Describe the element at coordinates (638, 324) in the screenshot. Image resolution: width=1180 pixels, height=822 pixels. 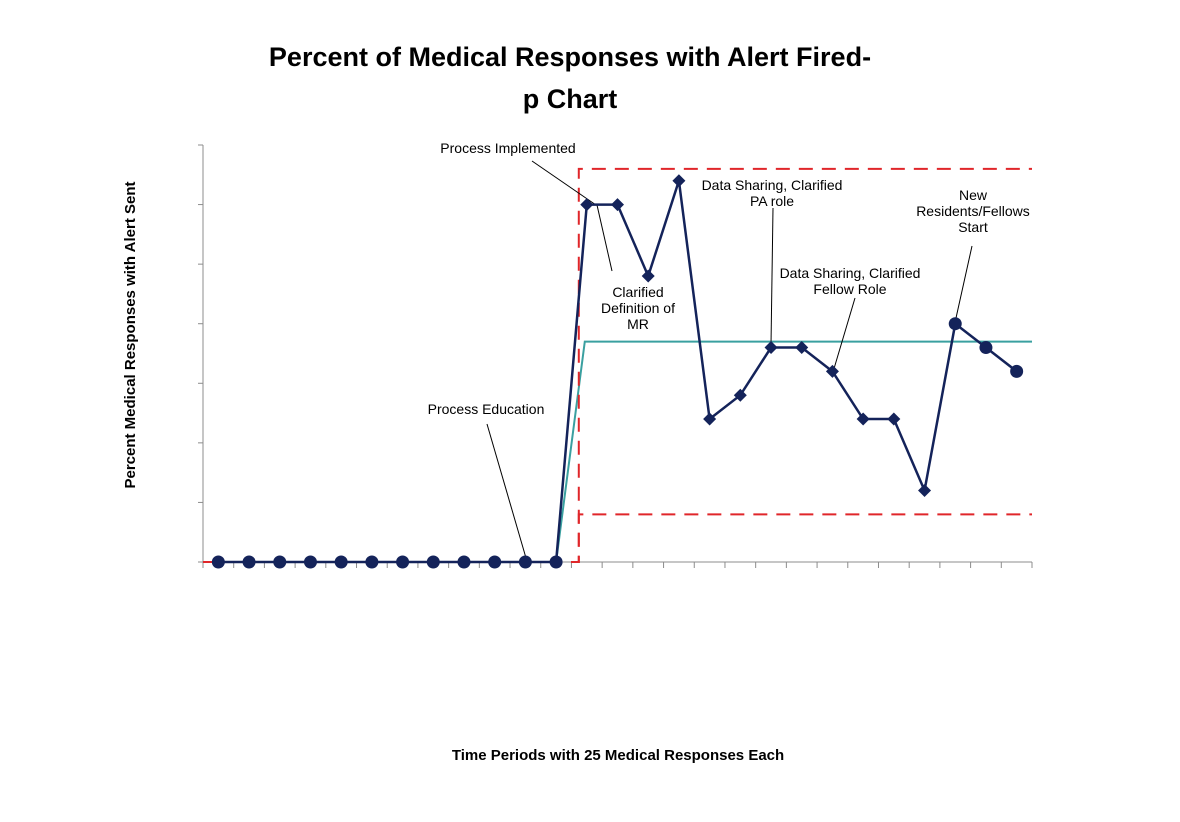
I see `annotation-line: MR` at that location.